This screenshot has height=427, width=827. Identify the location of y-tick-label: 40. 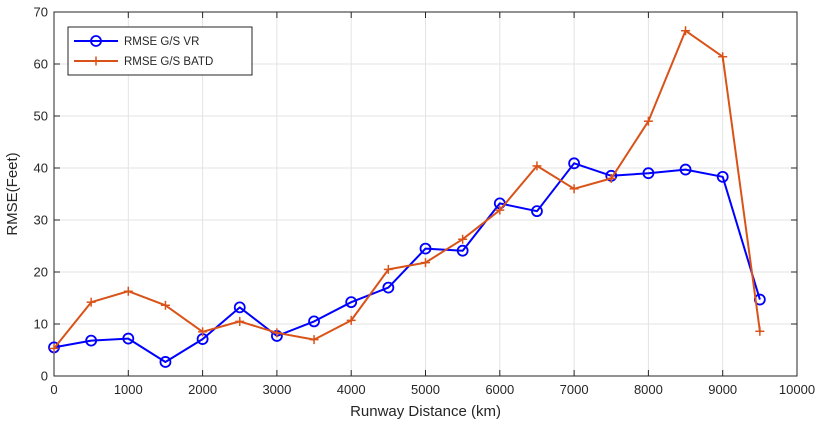
(41, 168).